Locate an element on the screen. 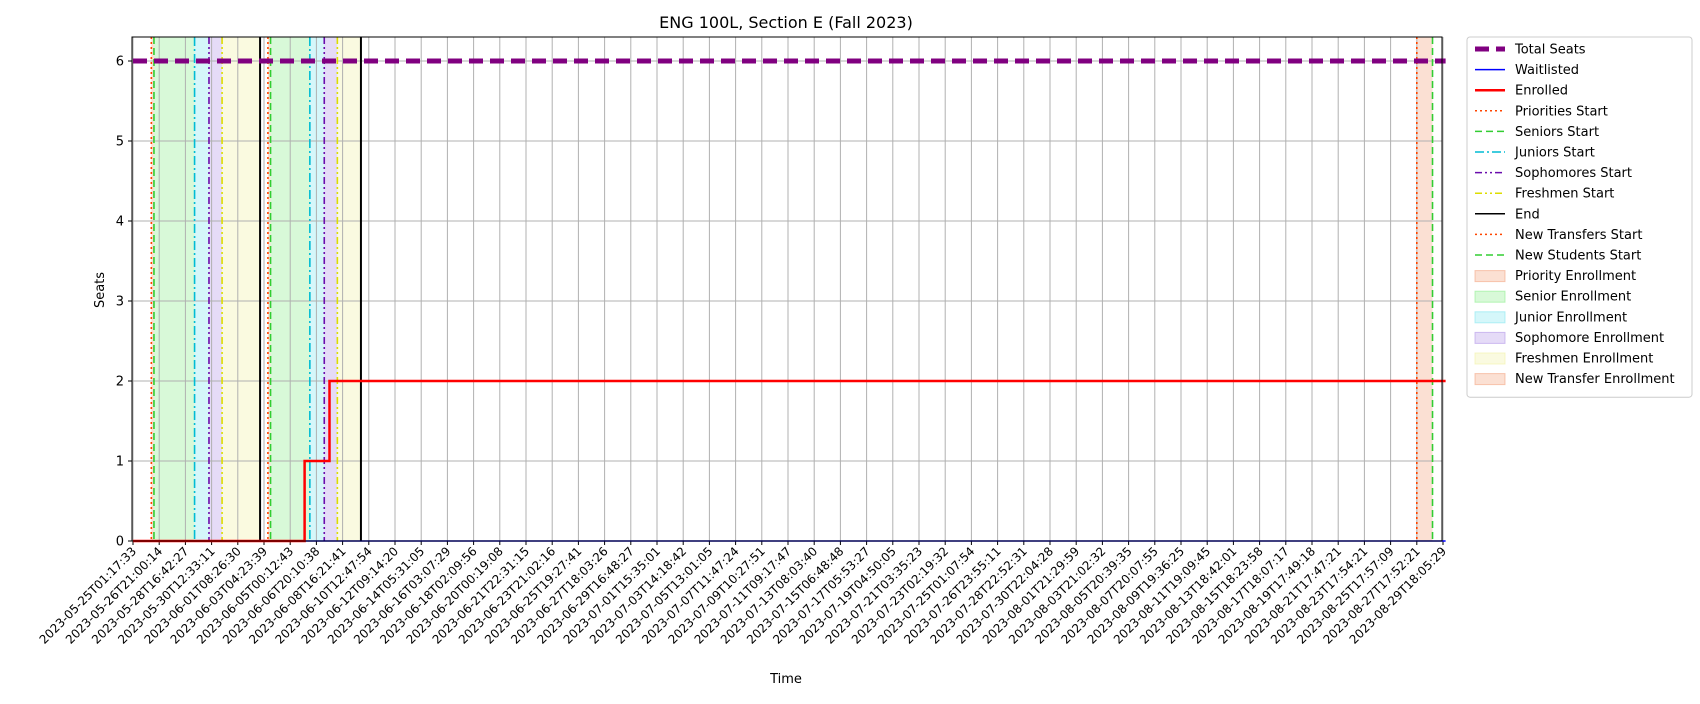 The height and width of the screenshot is (704, 1700). legend-entry: Seniors Start is located at coordinates (1537, 132).